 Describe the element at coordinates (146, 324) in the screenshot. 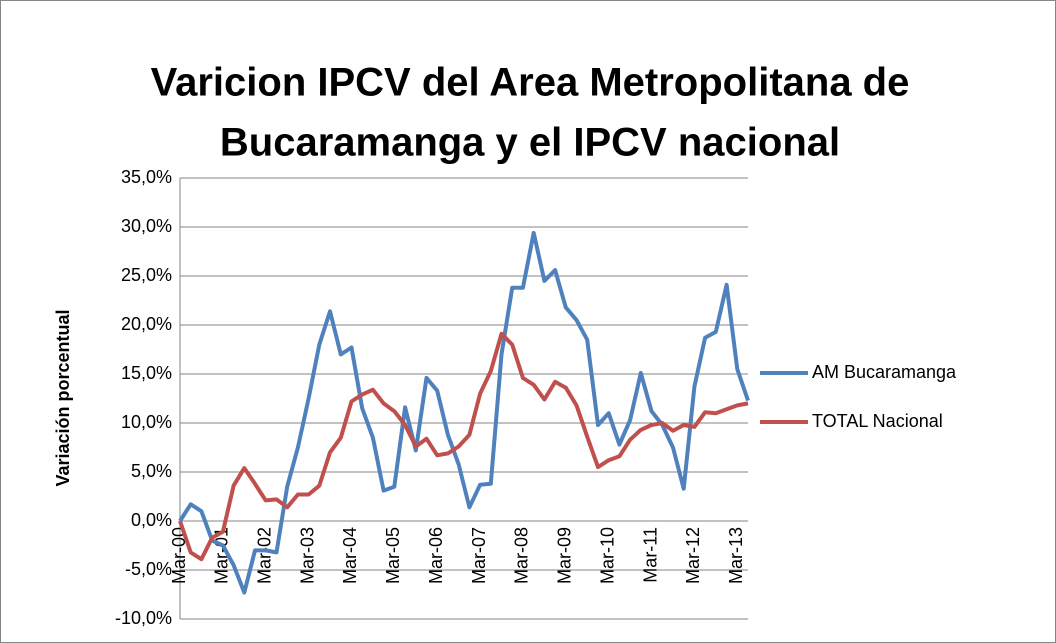

I see `y-tick-label: 20,0%` at that location.